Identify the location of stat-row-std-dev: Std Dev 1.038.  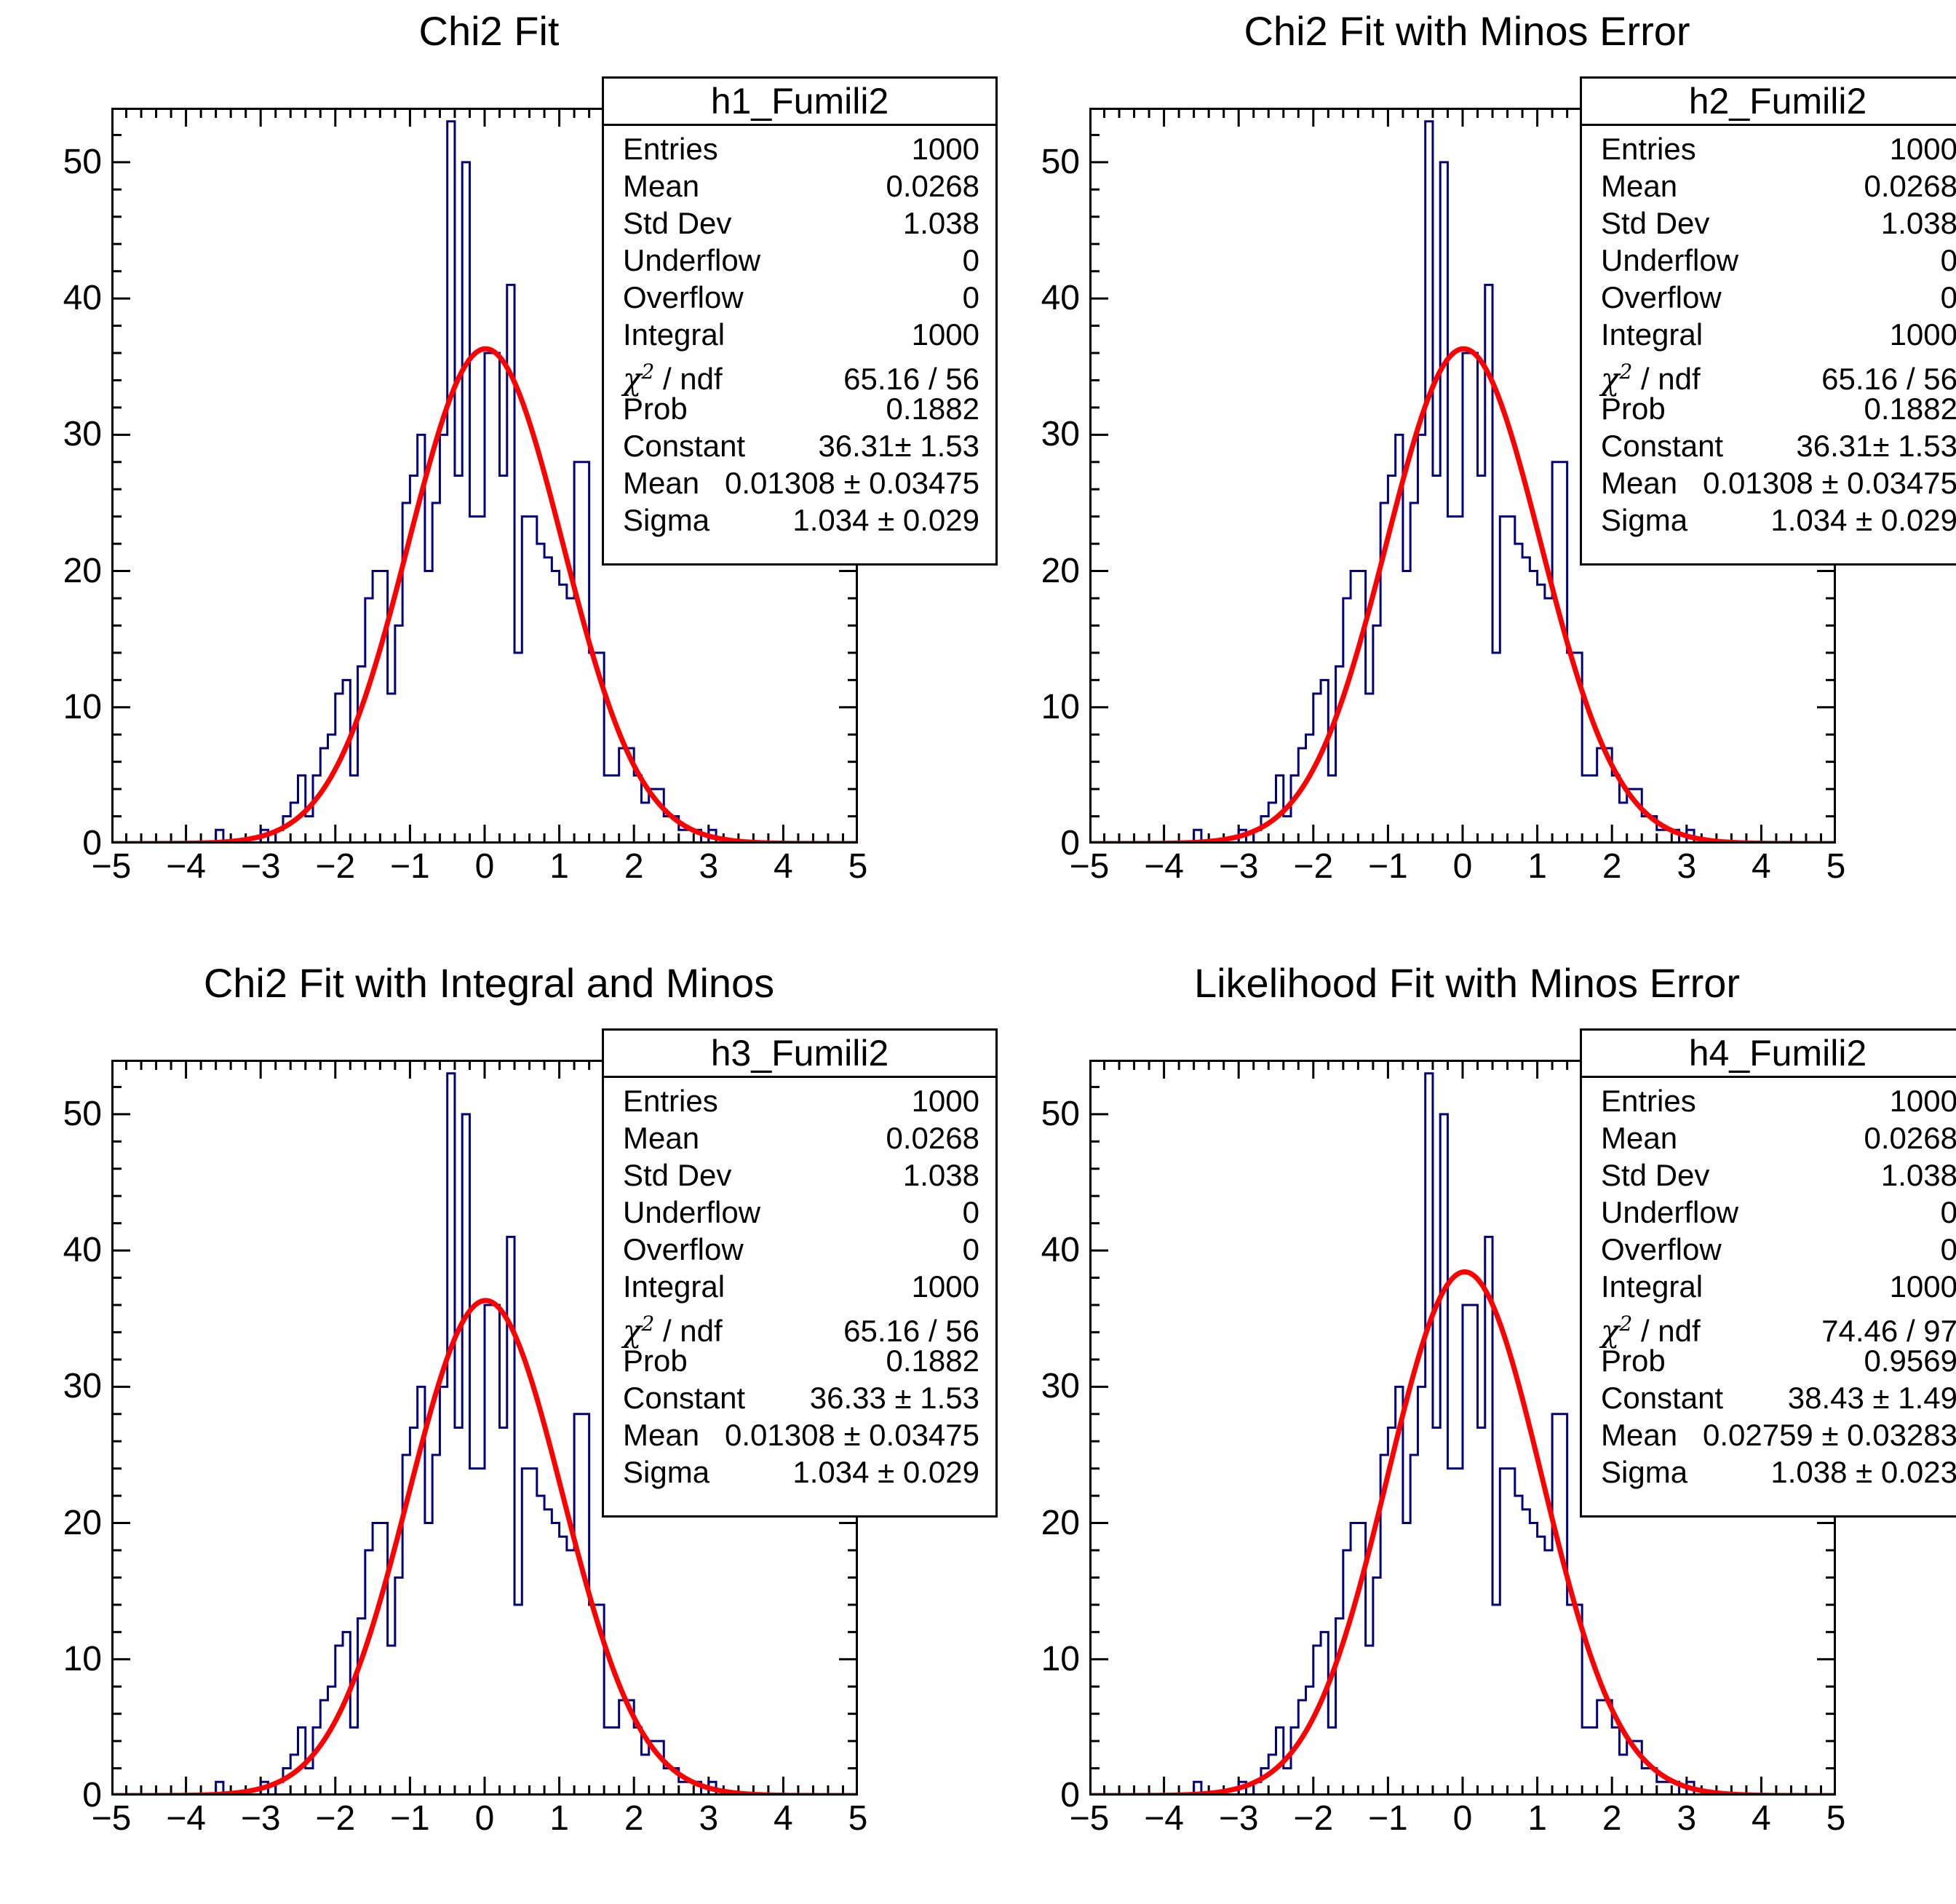
(799, 223).